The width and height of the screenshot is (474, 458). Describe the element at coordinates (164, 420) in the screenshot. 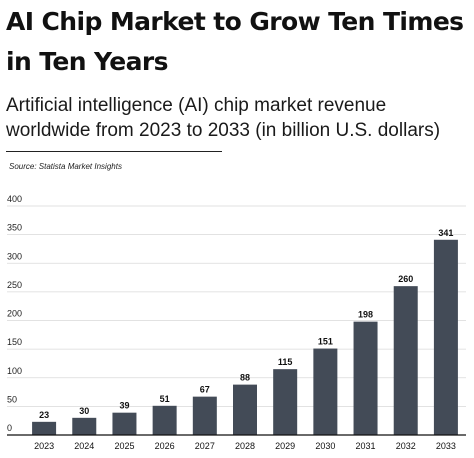

I see `bar-2026` at that location.